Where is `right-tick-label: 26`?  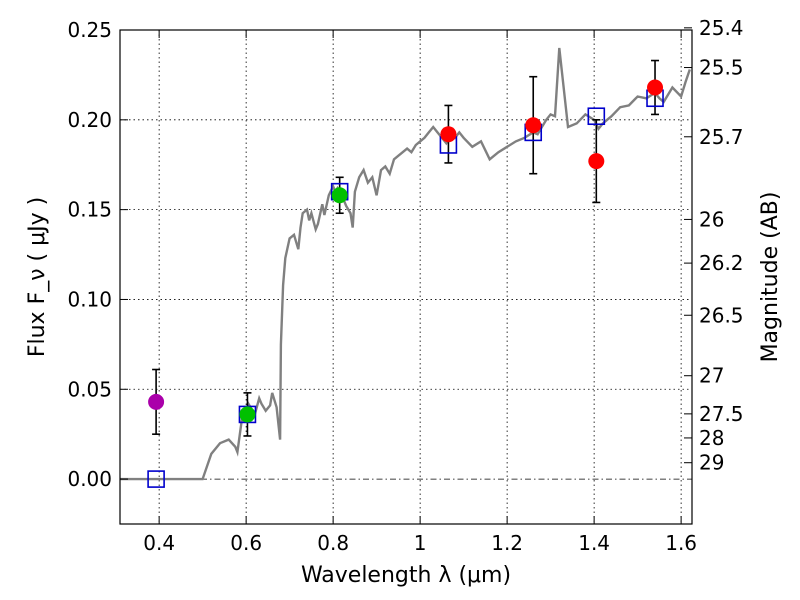
right-tick-label: 26 is located at coordinates (711, 219).